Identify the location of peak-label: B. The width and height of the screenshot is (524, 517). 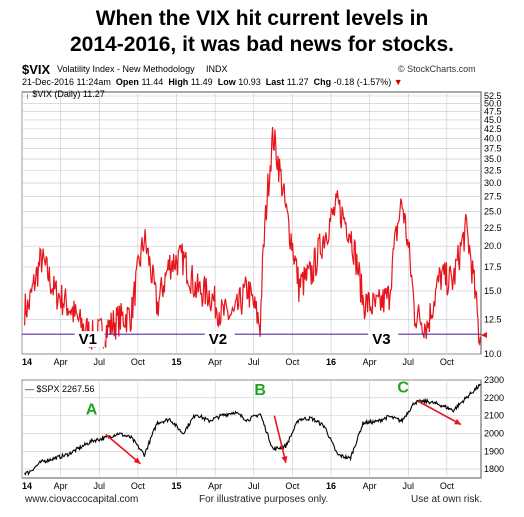
(260, 390).